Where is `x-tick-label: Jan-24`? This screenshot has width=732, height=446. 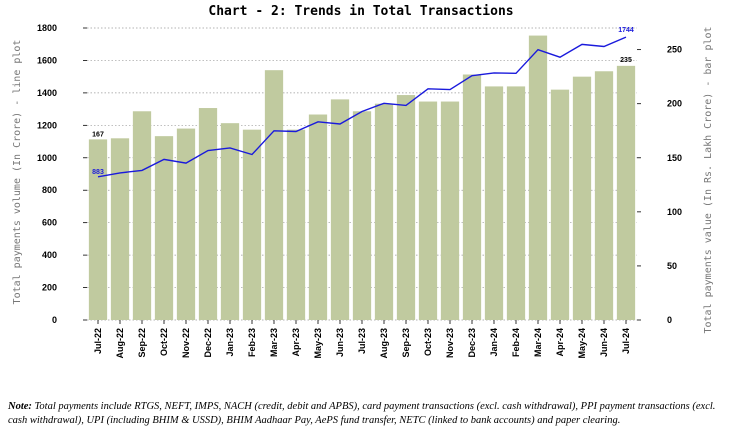 x-tick-label: Jan-24 is located at coordinates (494, 342).